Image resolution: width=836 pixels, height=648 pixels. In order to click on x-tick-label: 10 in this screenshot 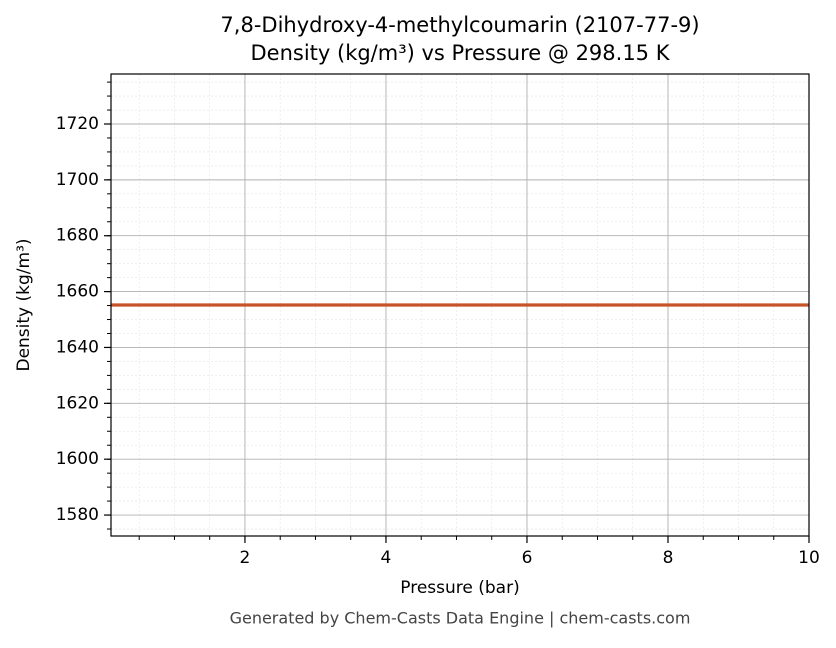, I will do `click(809, 558)`.